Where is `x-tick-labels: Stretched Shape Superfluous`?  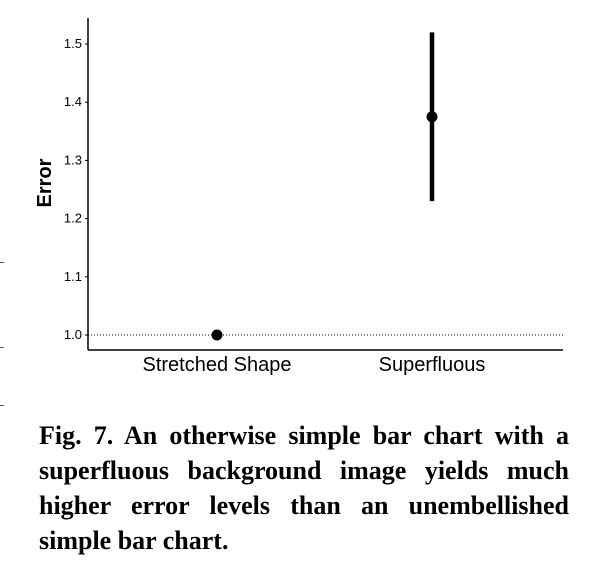
x-tick-labels: Stretched Shape Superfluous is located at coordinates (314, 365).